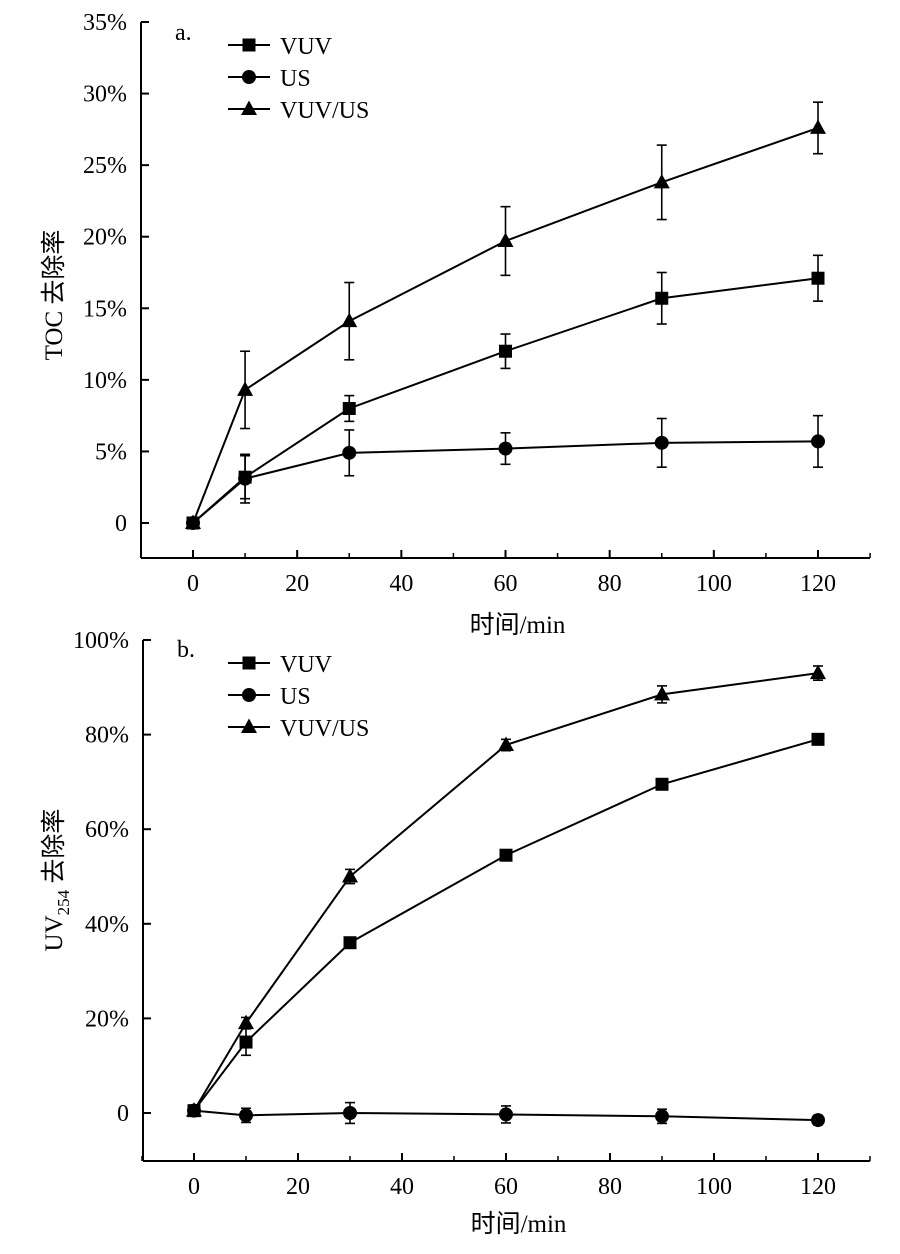 The width and height of the screenshot is (900, 1254). What do you see at coordinates (105, 381) in the screenshot?
I see `y-tick-label: 10%` at bounding box center [105, 381].